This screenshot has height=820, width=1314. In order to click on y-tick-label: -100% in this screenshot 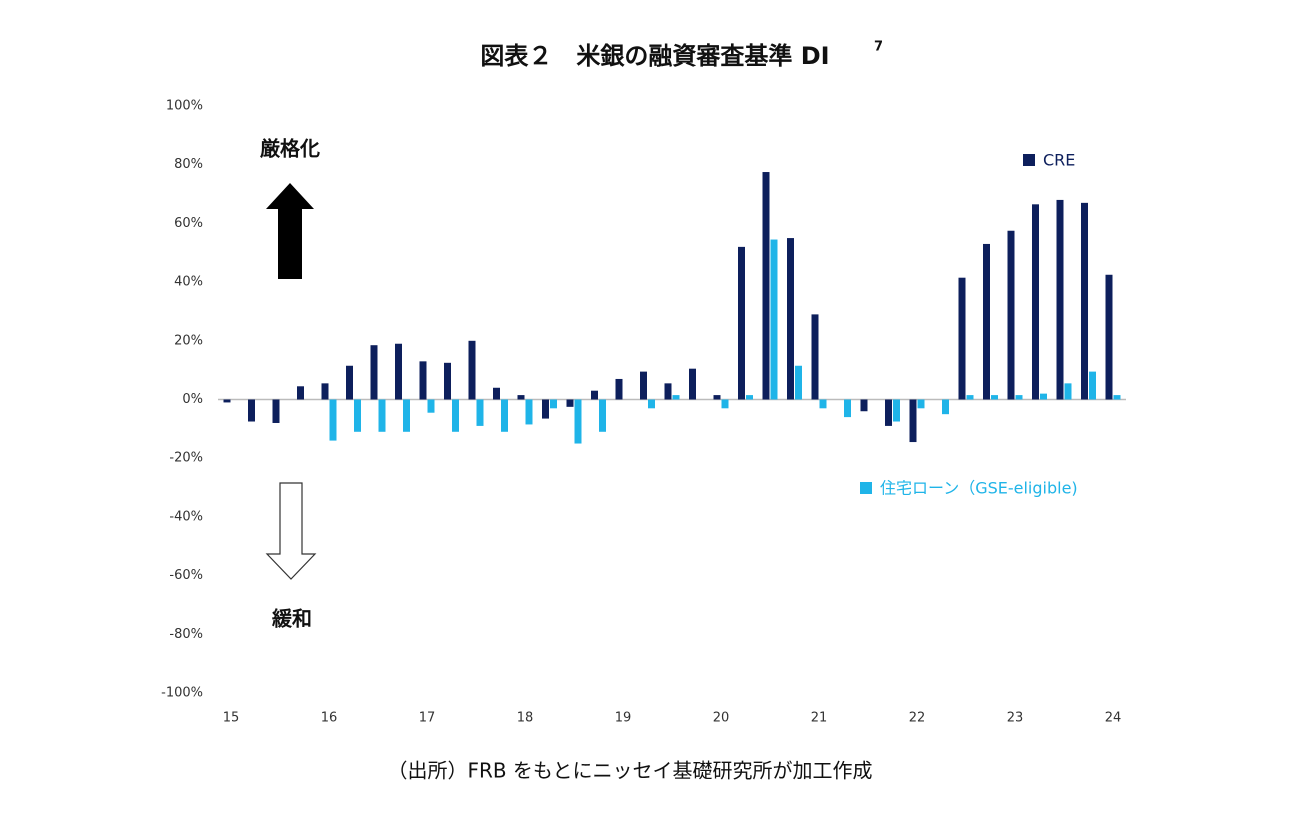, I will do `click(182, 693)`.